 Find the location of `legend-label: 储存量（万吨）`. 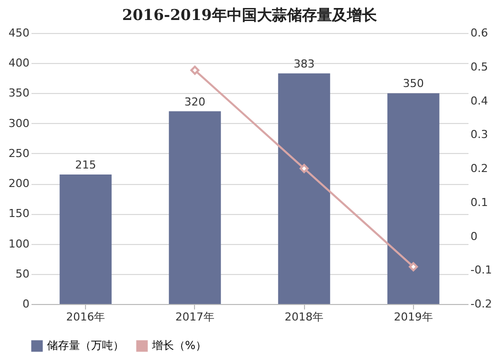

legend-label: 储存量（万吨） is located at coordinates (85, 345).